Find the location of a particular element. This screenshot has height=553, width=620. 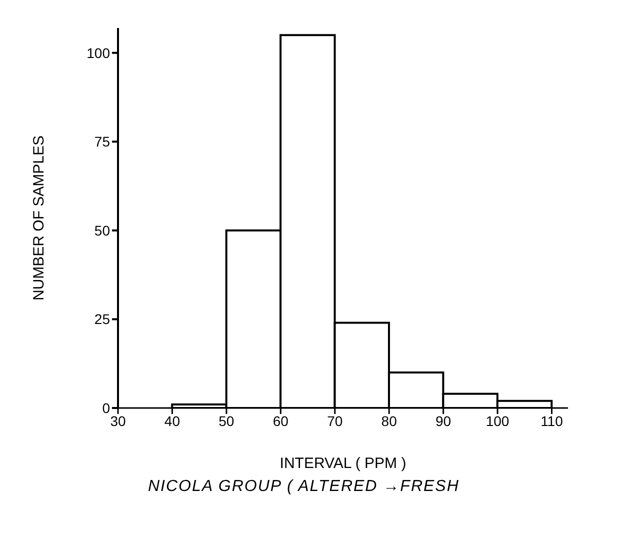

x-tick-label: 110 is located at coordinates (552, 420).